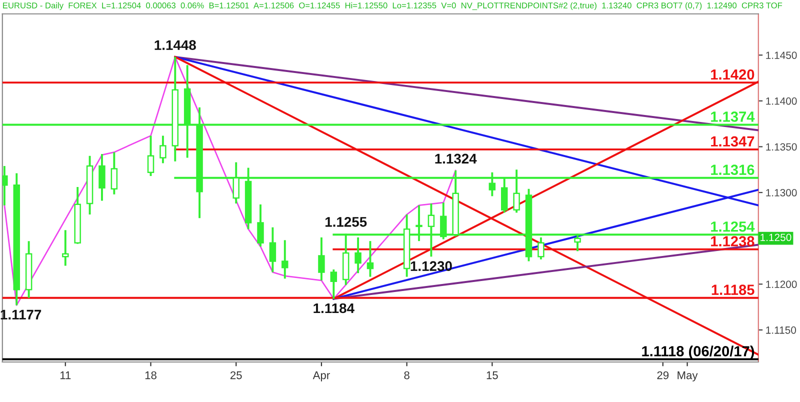 The image size is (800, 402). I want to click on x-tick-label: 8, so click(407, 375).